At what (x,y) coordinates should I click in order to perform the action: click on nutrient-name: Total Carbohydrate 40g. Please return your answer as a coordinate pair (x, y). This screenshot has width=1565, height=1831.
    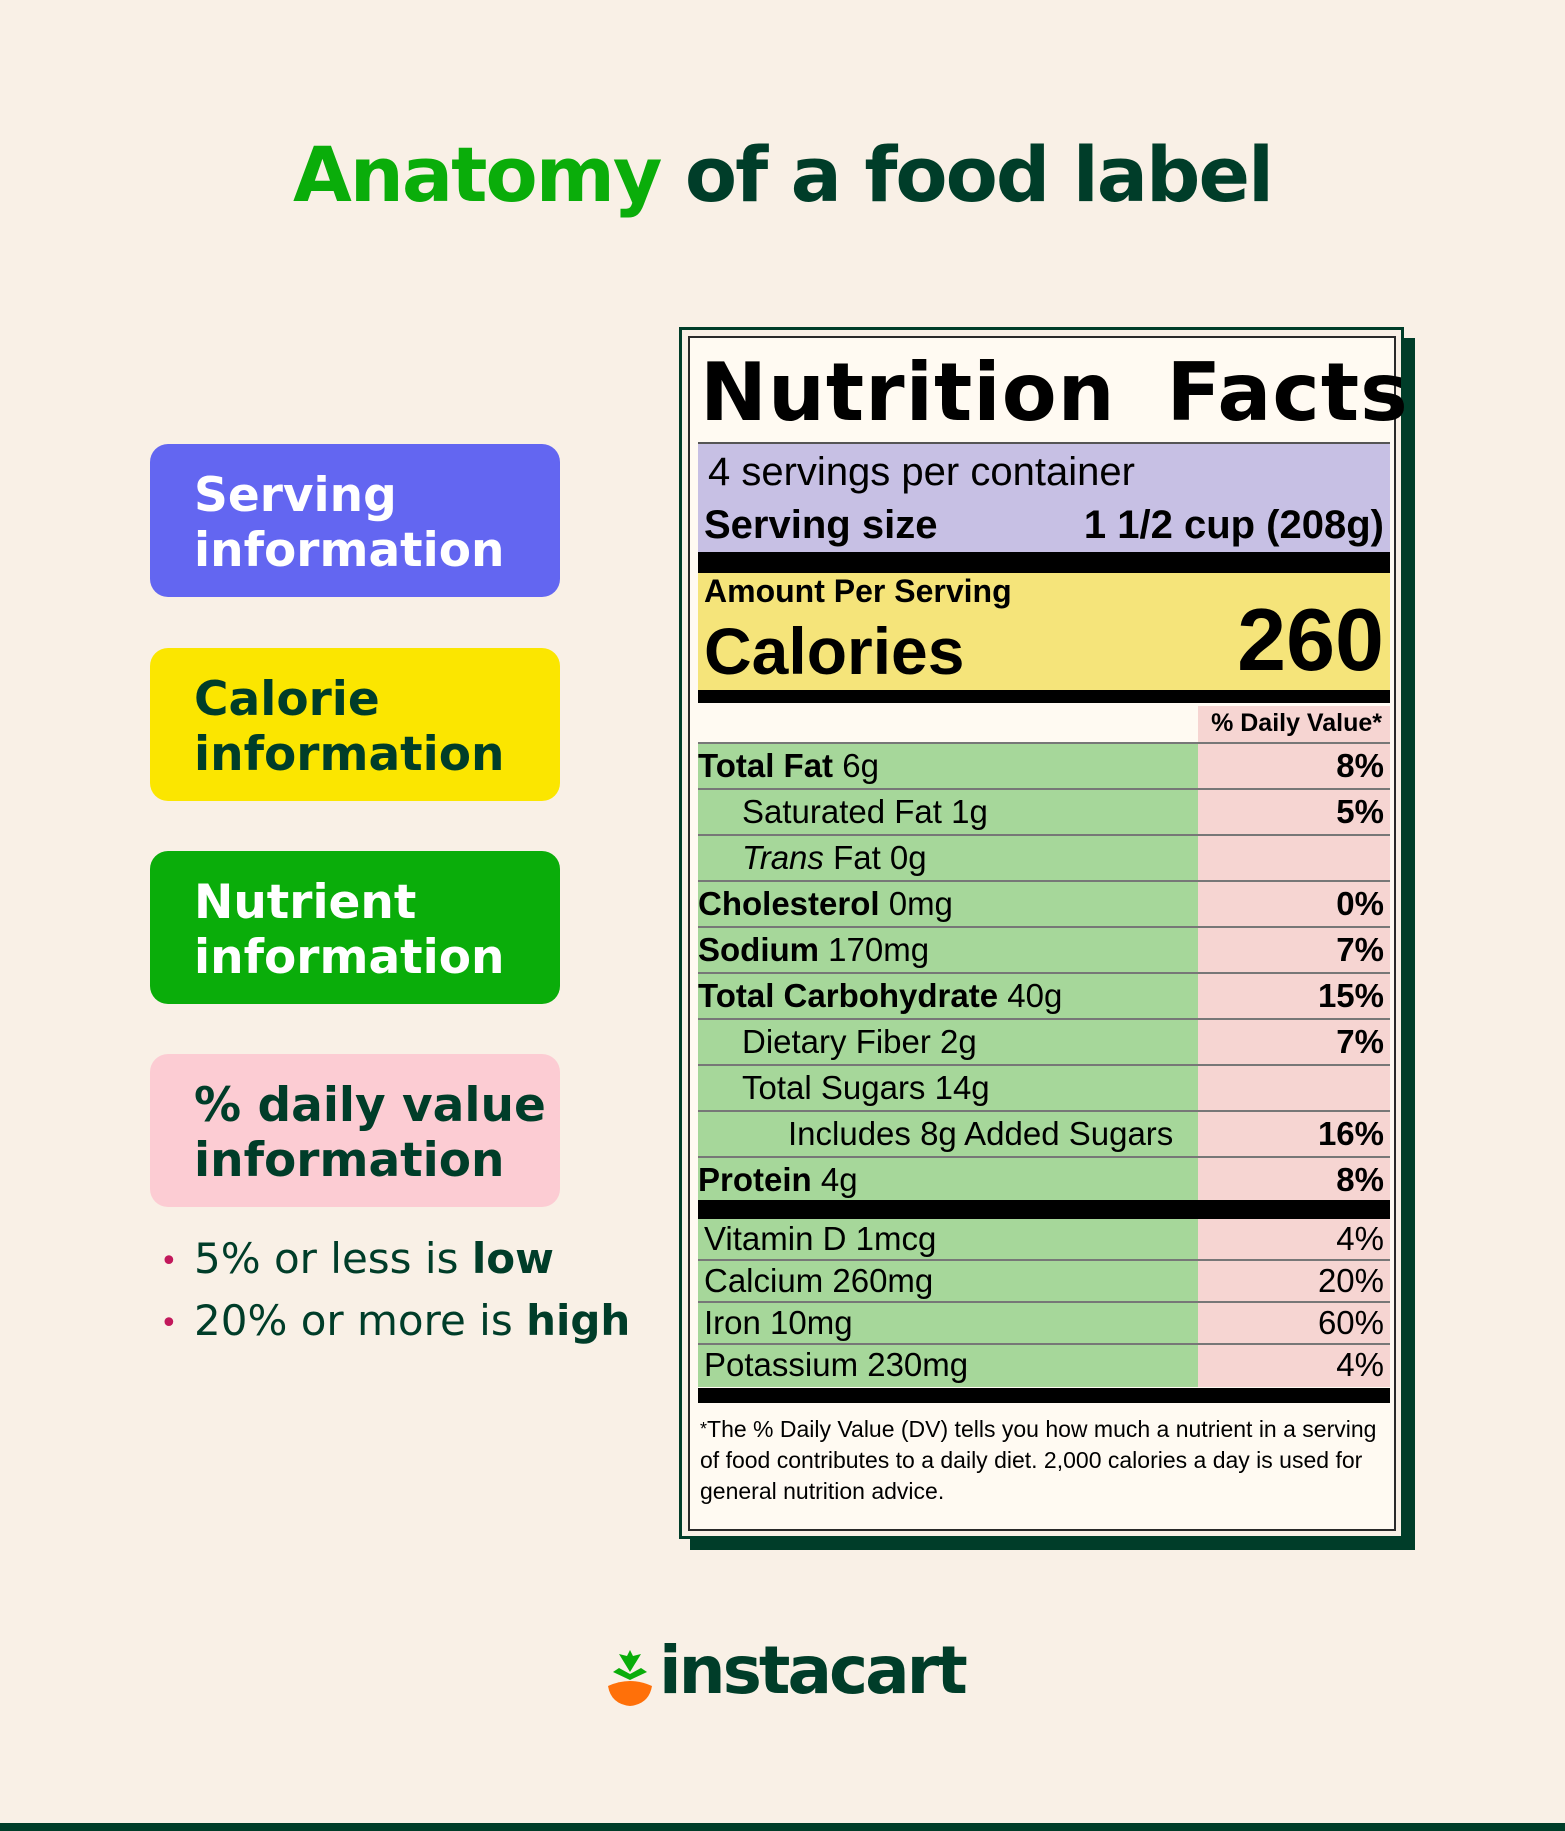
    Looking at the image, I should click on (948, 996).